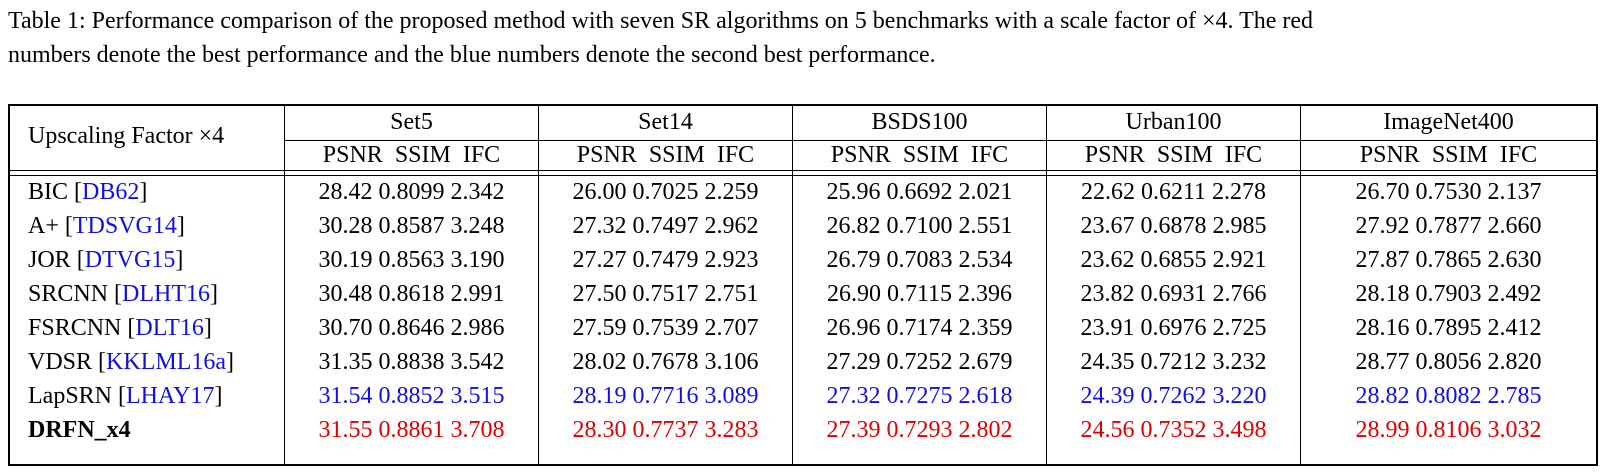  I want to click on metric-values-cell: 31.35 0.8838 3.542, so click(411, 362).